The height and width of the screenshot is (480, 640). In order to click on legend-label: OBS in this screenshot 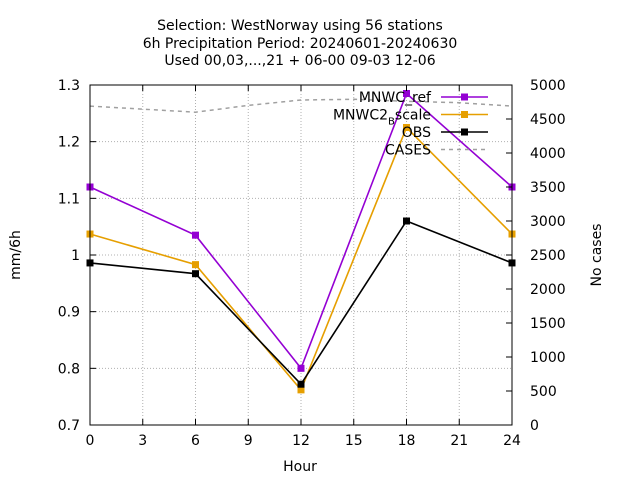, I will do `click(416, 133)`.